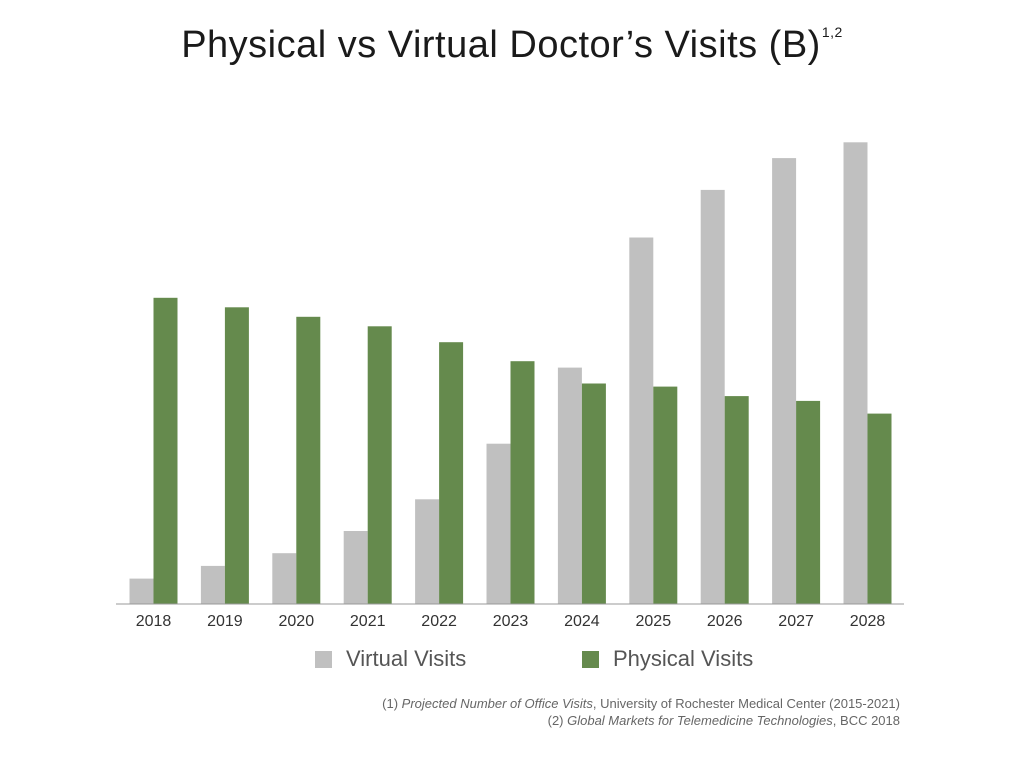 The width and height of the screenshot is (1024, 768). I want to click on bar-virtual-2019, so click(212, 584).